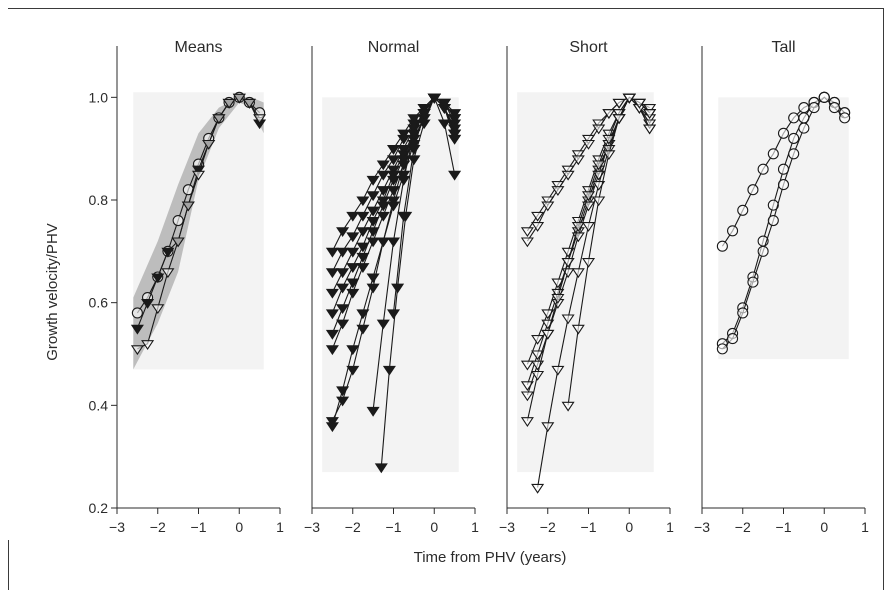 The height and width of the screenshot is (590, 893). What do you see at coordinates (784, 527) in the screenshot?
I see `tall-x-tick-label: −1` at bounding box center [784, 527].